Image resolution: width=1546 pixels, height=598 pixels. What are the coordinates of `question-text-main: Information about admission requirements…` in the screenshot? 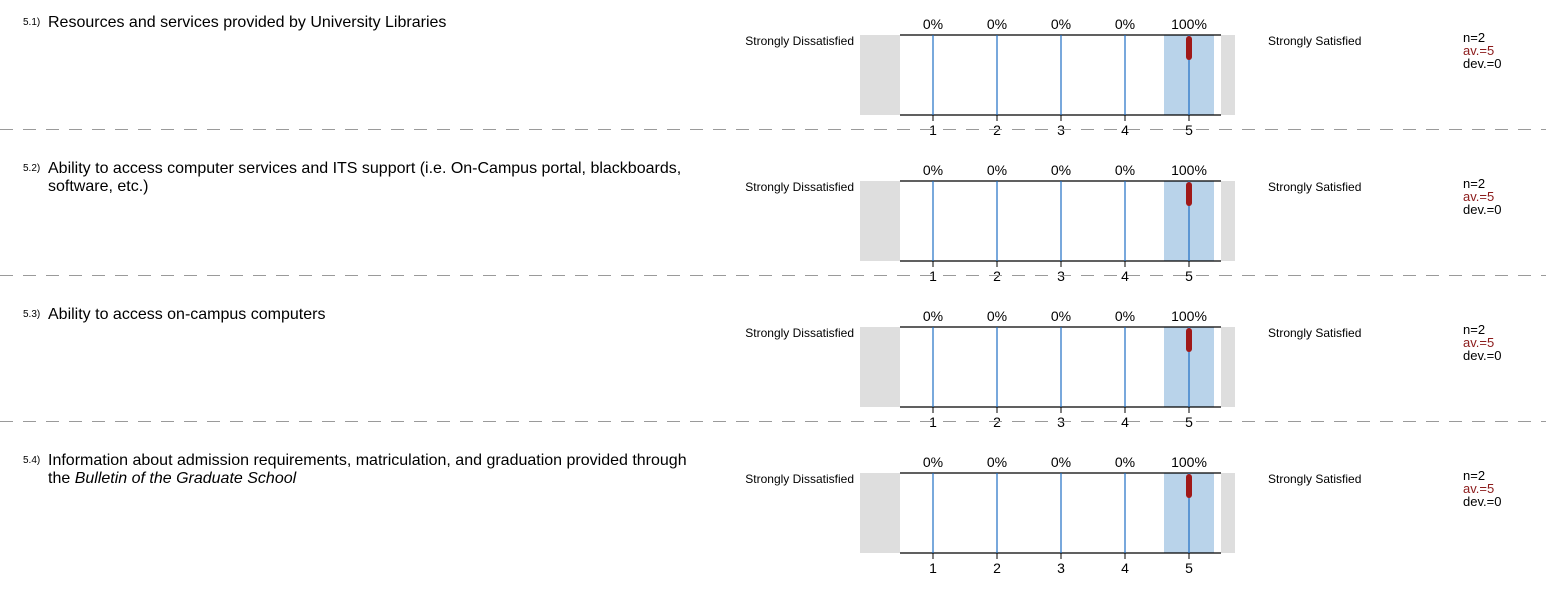 It's located at (367, 469).